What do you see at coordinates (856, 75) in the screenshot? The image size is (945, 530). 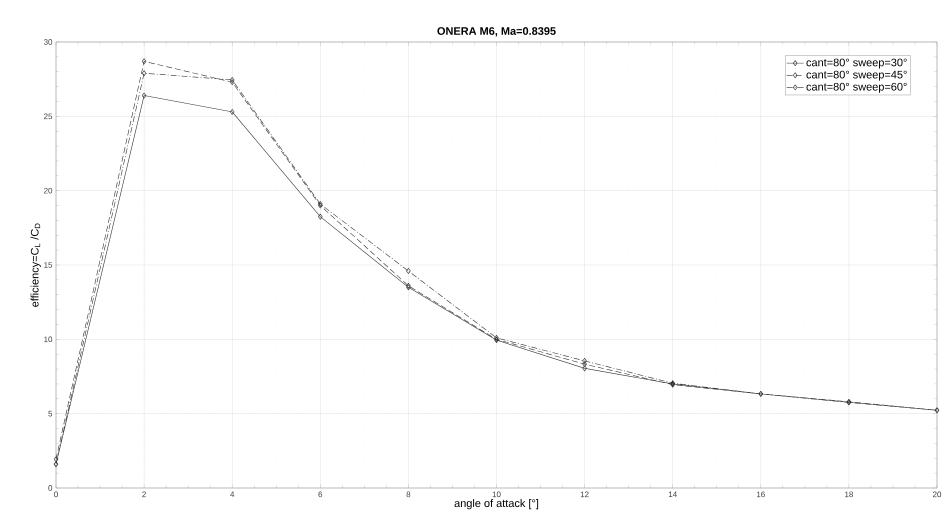 I see `legend-label: cant=80° sweep=45°` at bounding box center [856, 75].